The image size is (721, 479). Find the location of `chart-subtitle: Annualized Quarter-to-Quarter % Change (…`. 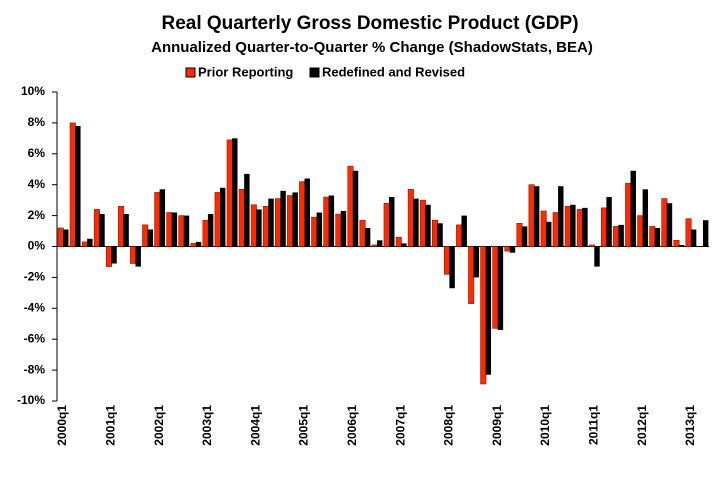

chart-subtitle: Annualized Quarter-to-Quarter % Change (… is located at coordinates (372, 47).